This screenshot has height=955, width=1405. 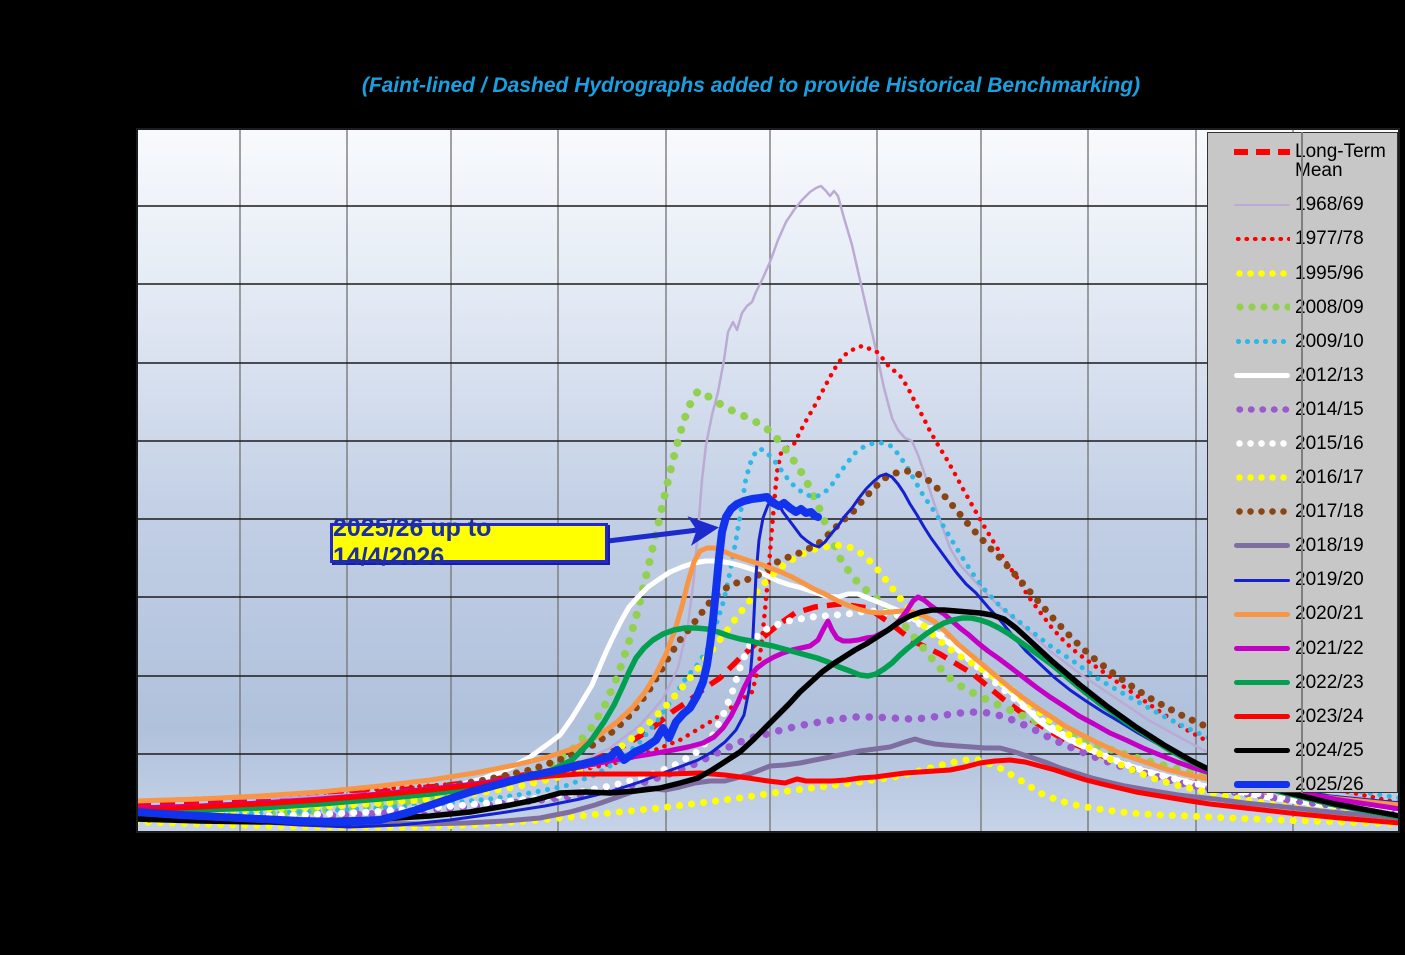 What do you see at coordinates (1329, 682) in the screenshot?
I see `legend-label: 2022/23` at bounding box center [1329, 682].